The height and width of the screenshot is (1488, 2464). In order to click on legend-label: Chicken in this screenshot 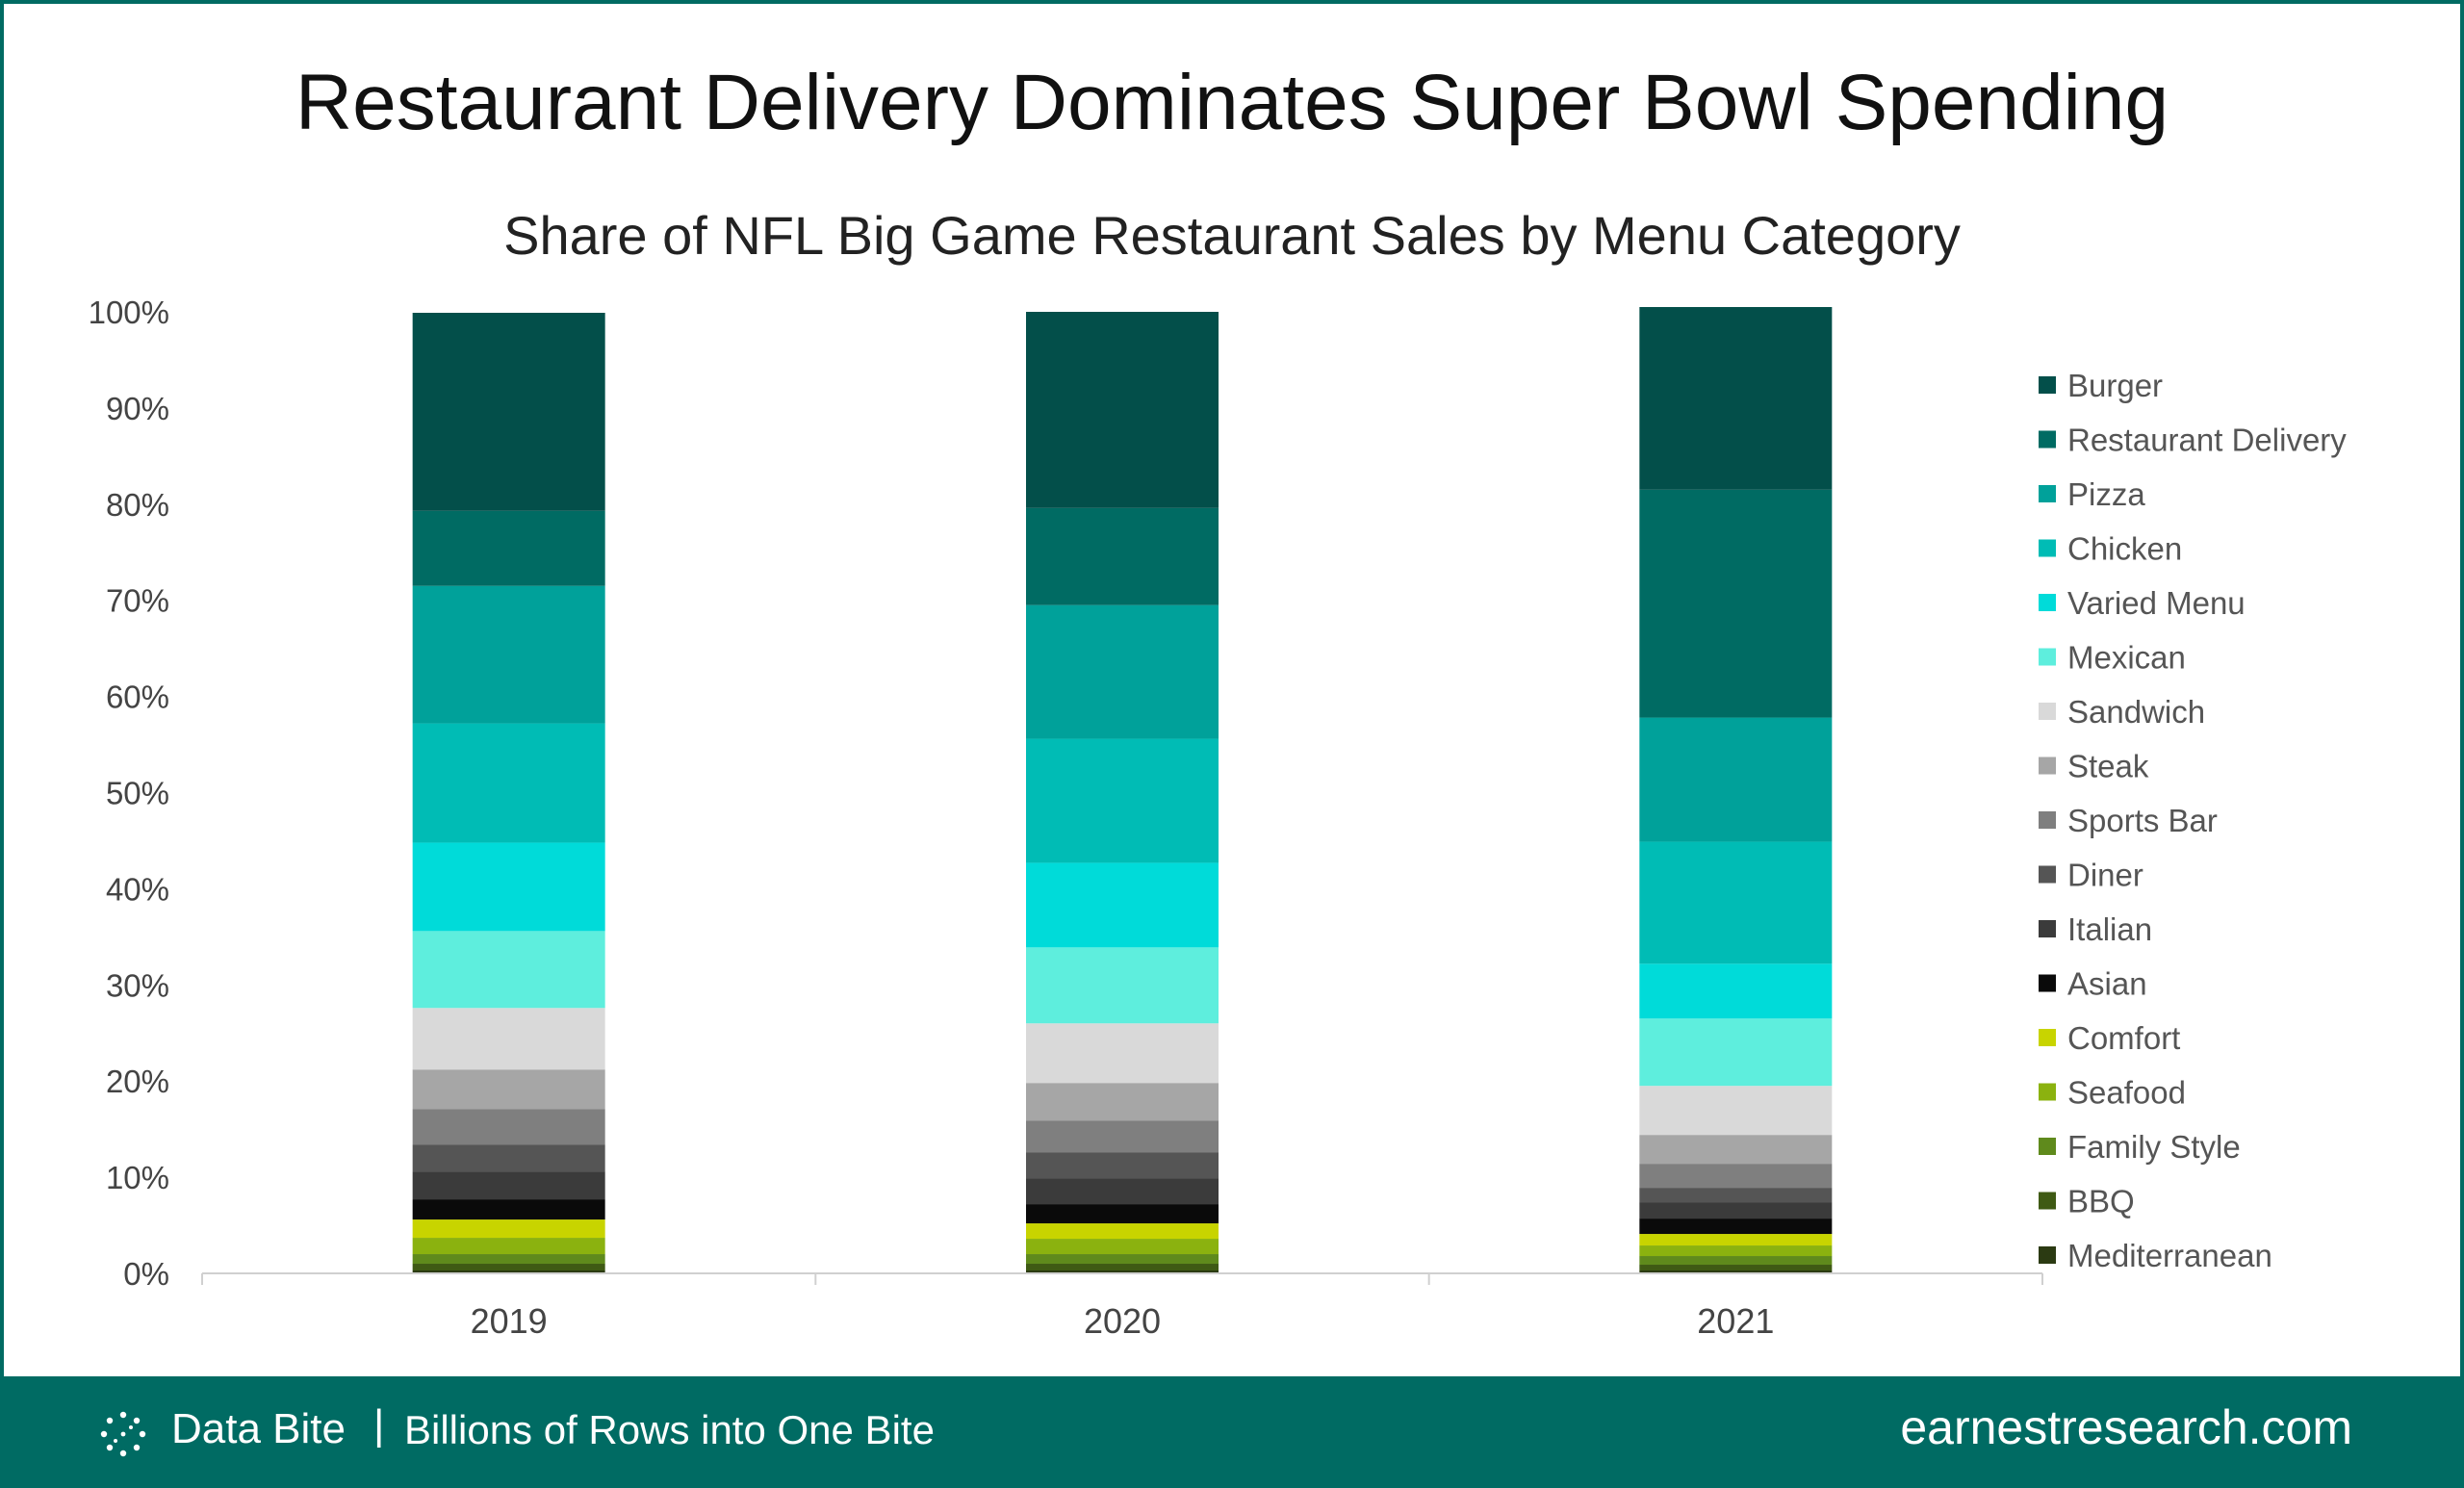, I will do `click(2124, 549)`.